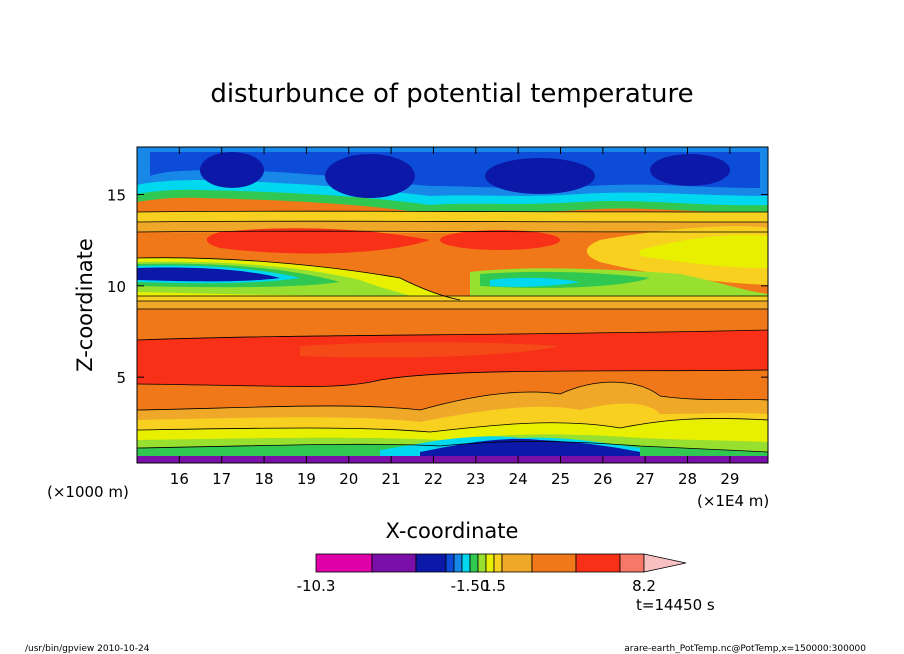 The width and height of the screenshot is (904, 654). I want to click on x-tick-label: 20, so click(348, 479).